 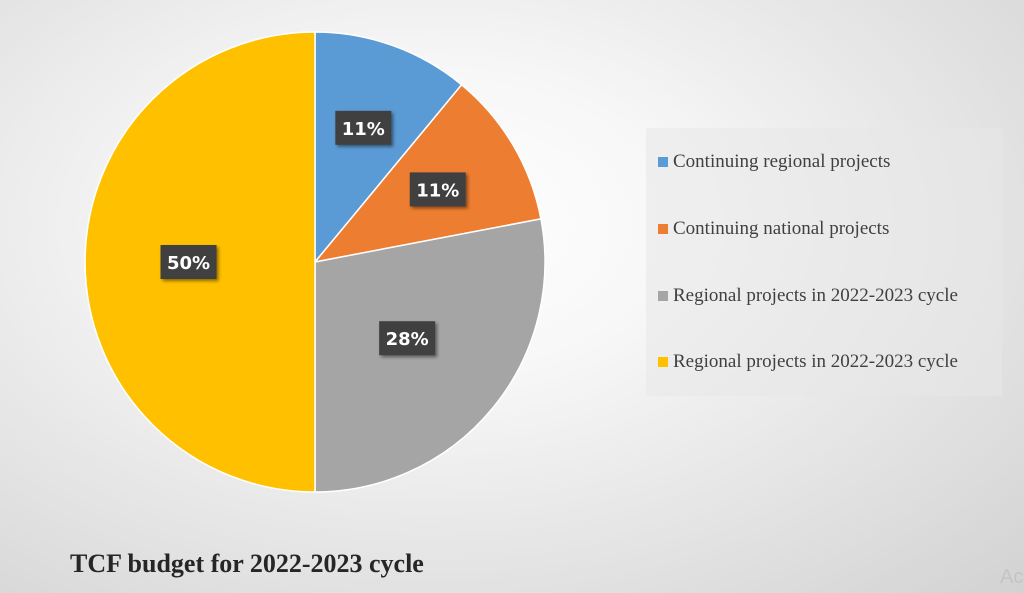 What do you see at coordinates (815, 295) in the screenshot?
I see `legend-label-regional-grey: Regional projects in 2022-2023 cycle` at bounding box center [815, 295].